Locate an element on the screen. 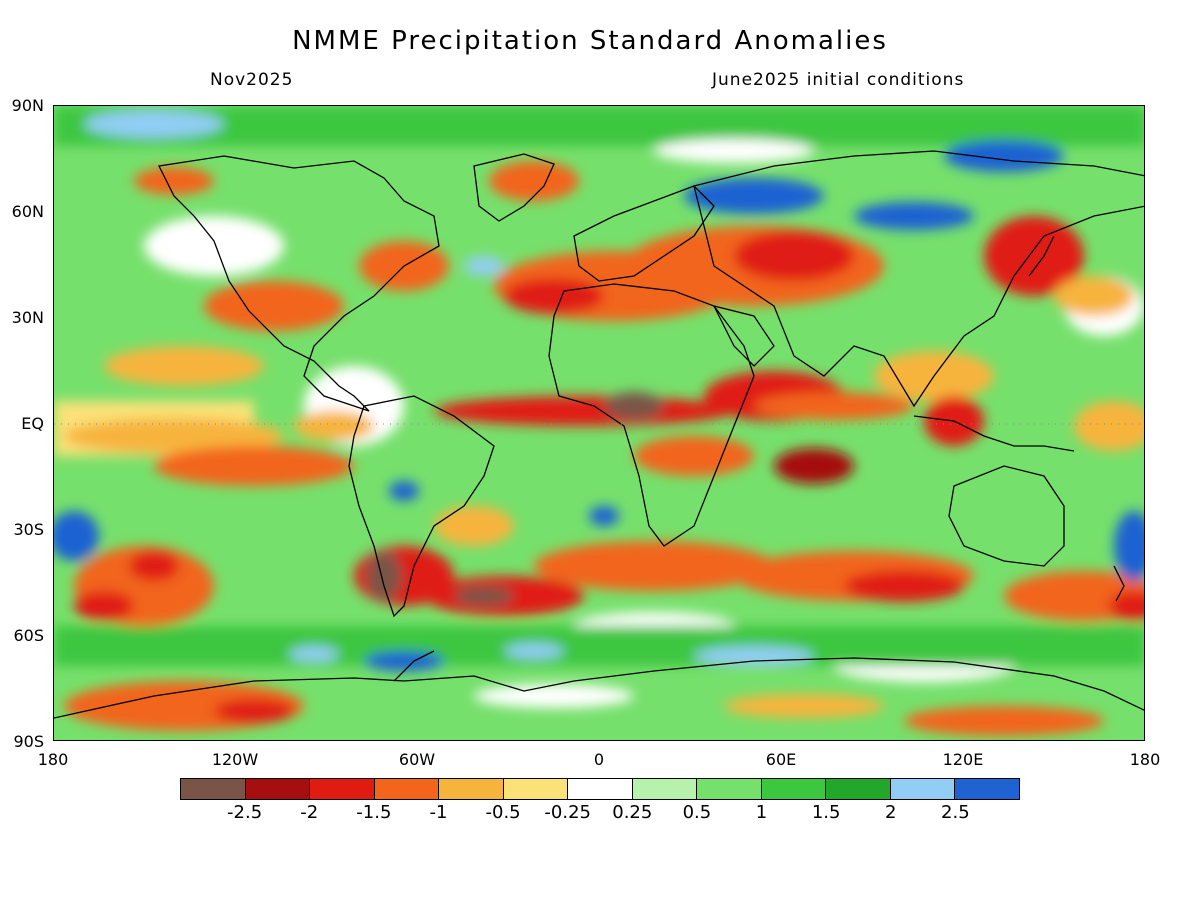  colorbar-label: 2 is located at coordinates (891, 812).